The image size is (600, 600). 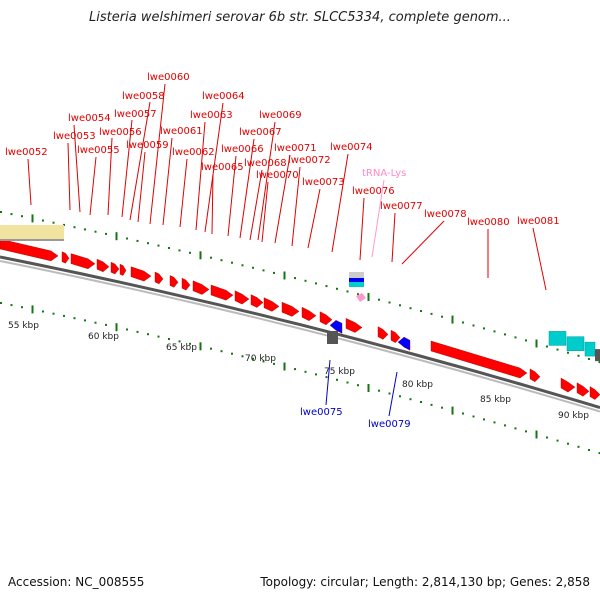 I want to click on accession-text: Accession: NC_008555, so click(x=76, y=582).